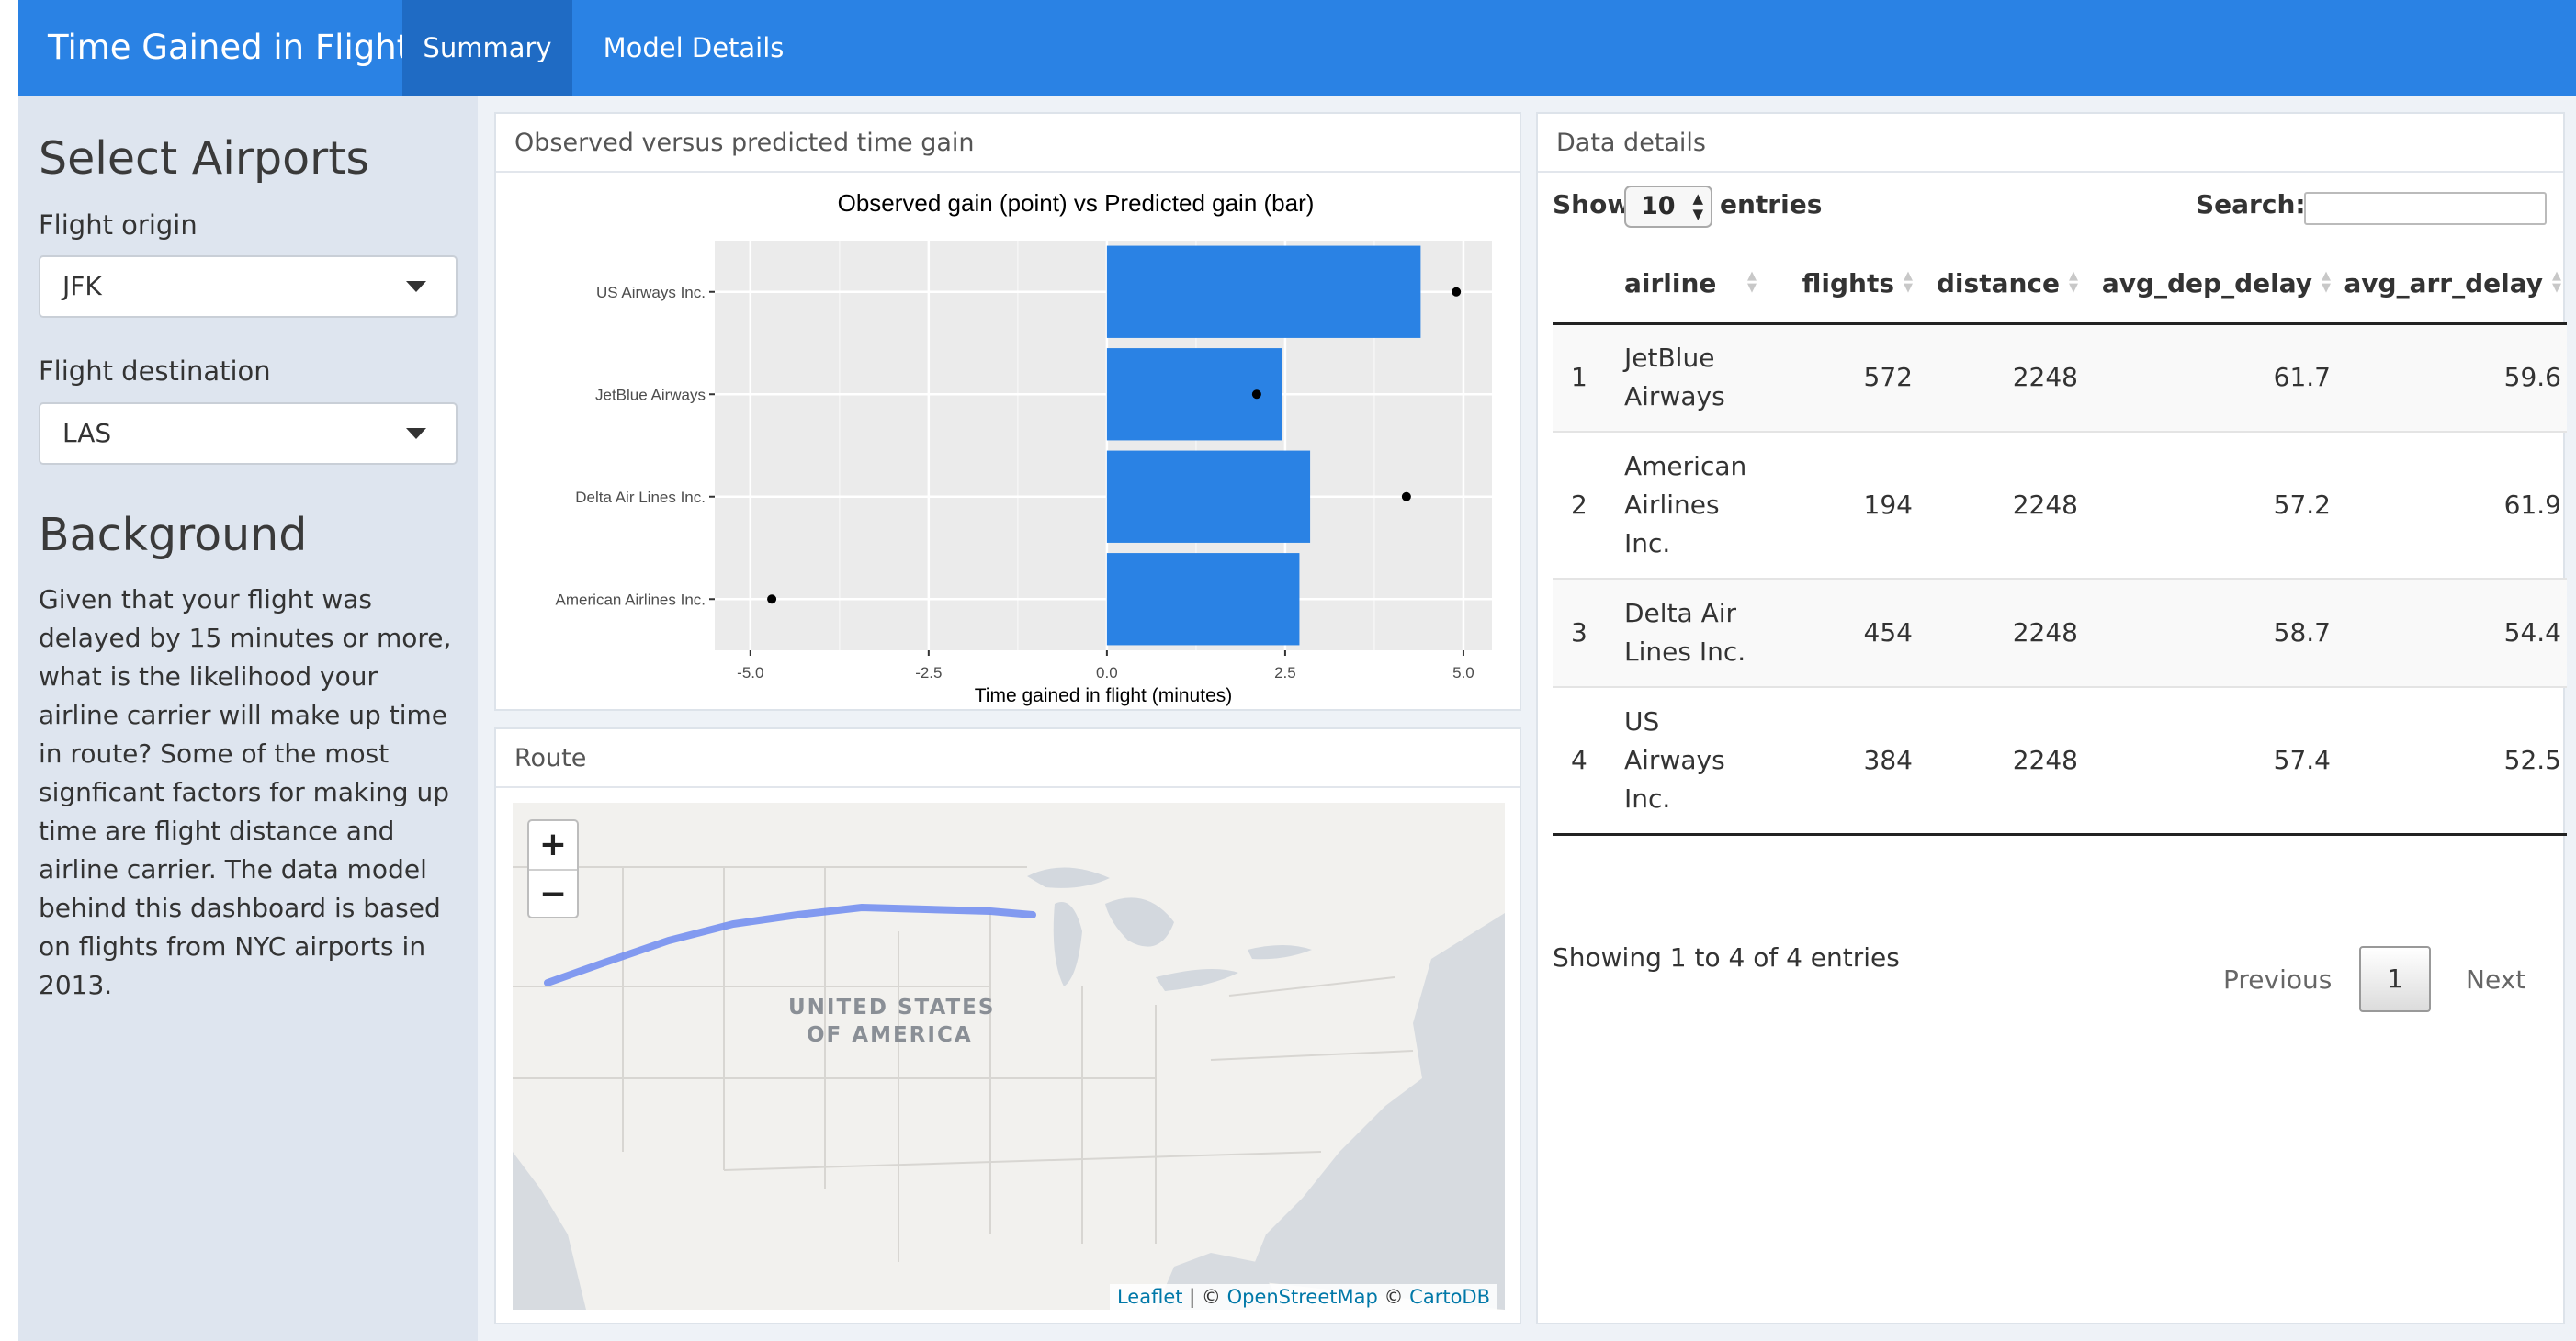 Image resolution: width=2576 pixels, height=1341 pixels. Describe the element at coordinates (1449, 1297) in the screenshot. I see `cartodb-link: CartoDB` at that location.